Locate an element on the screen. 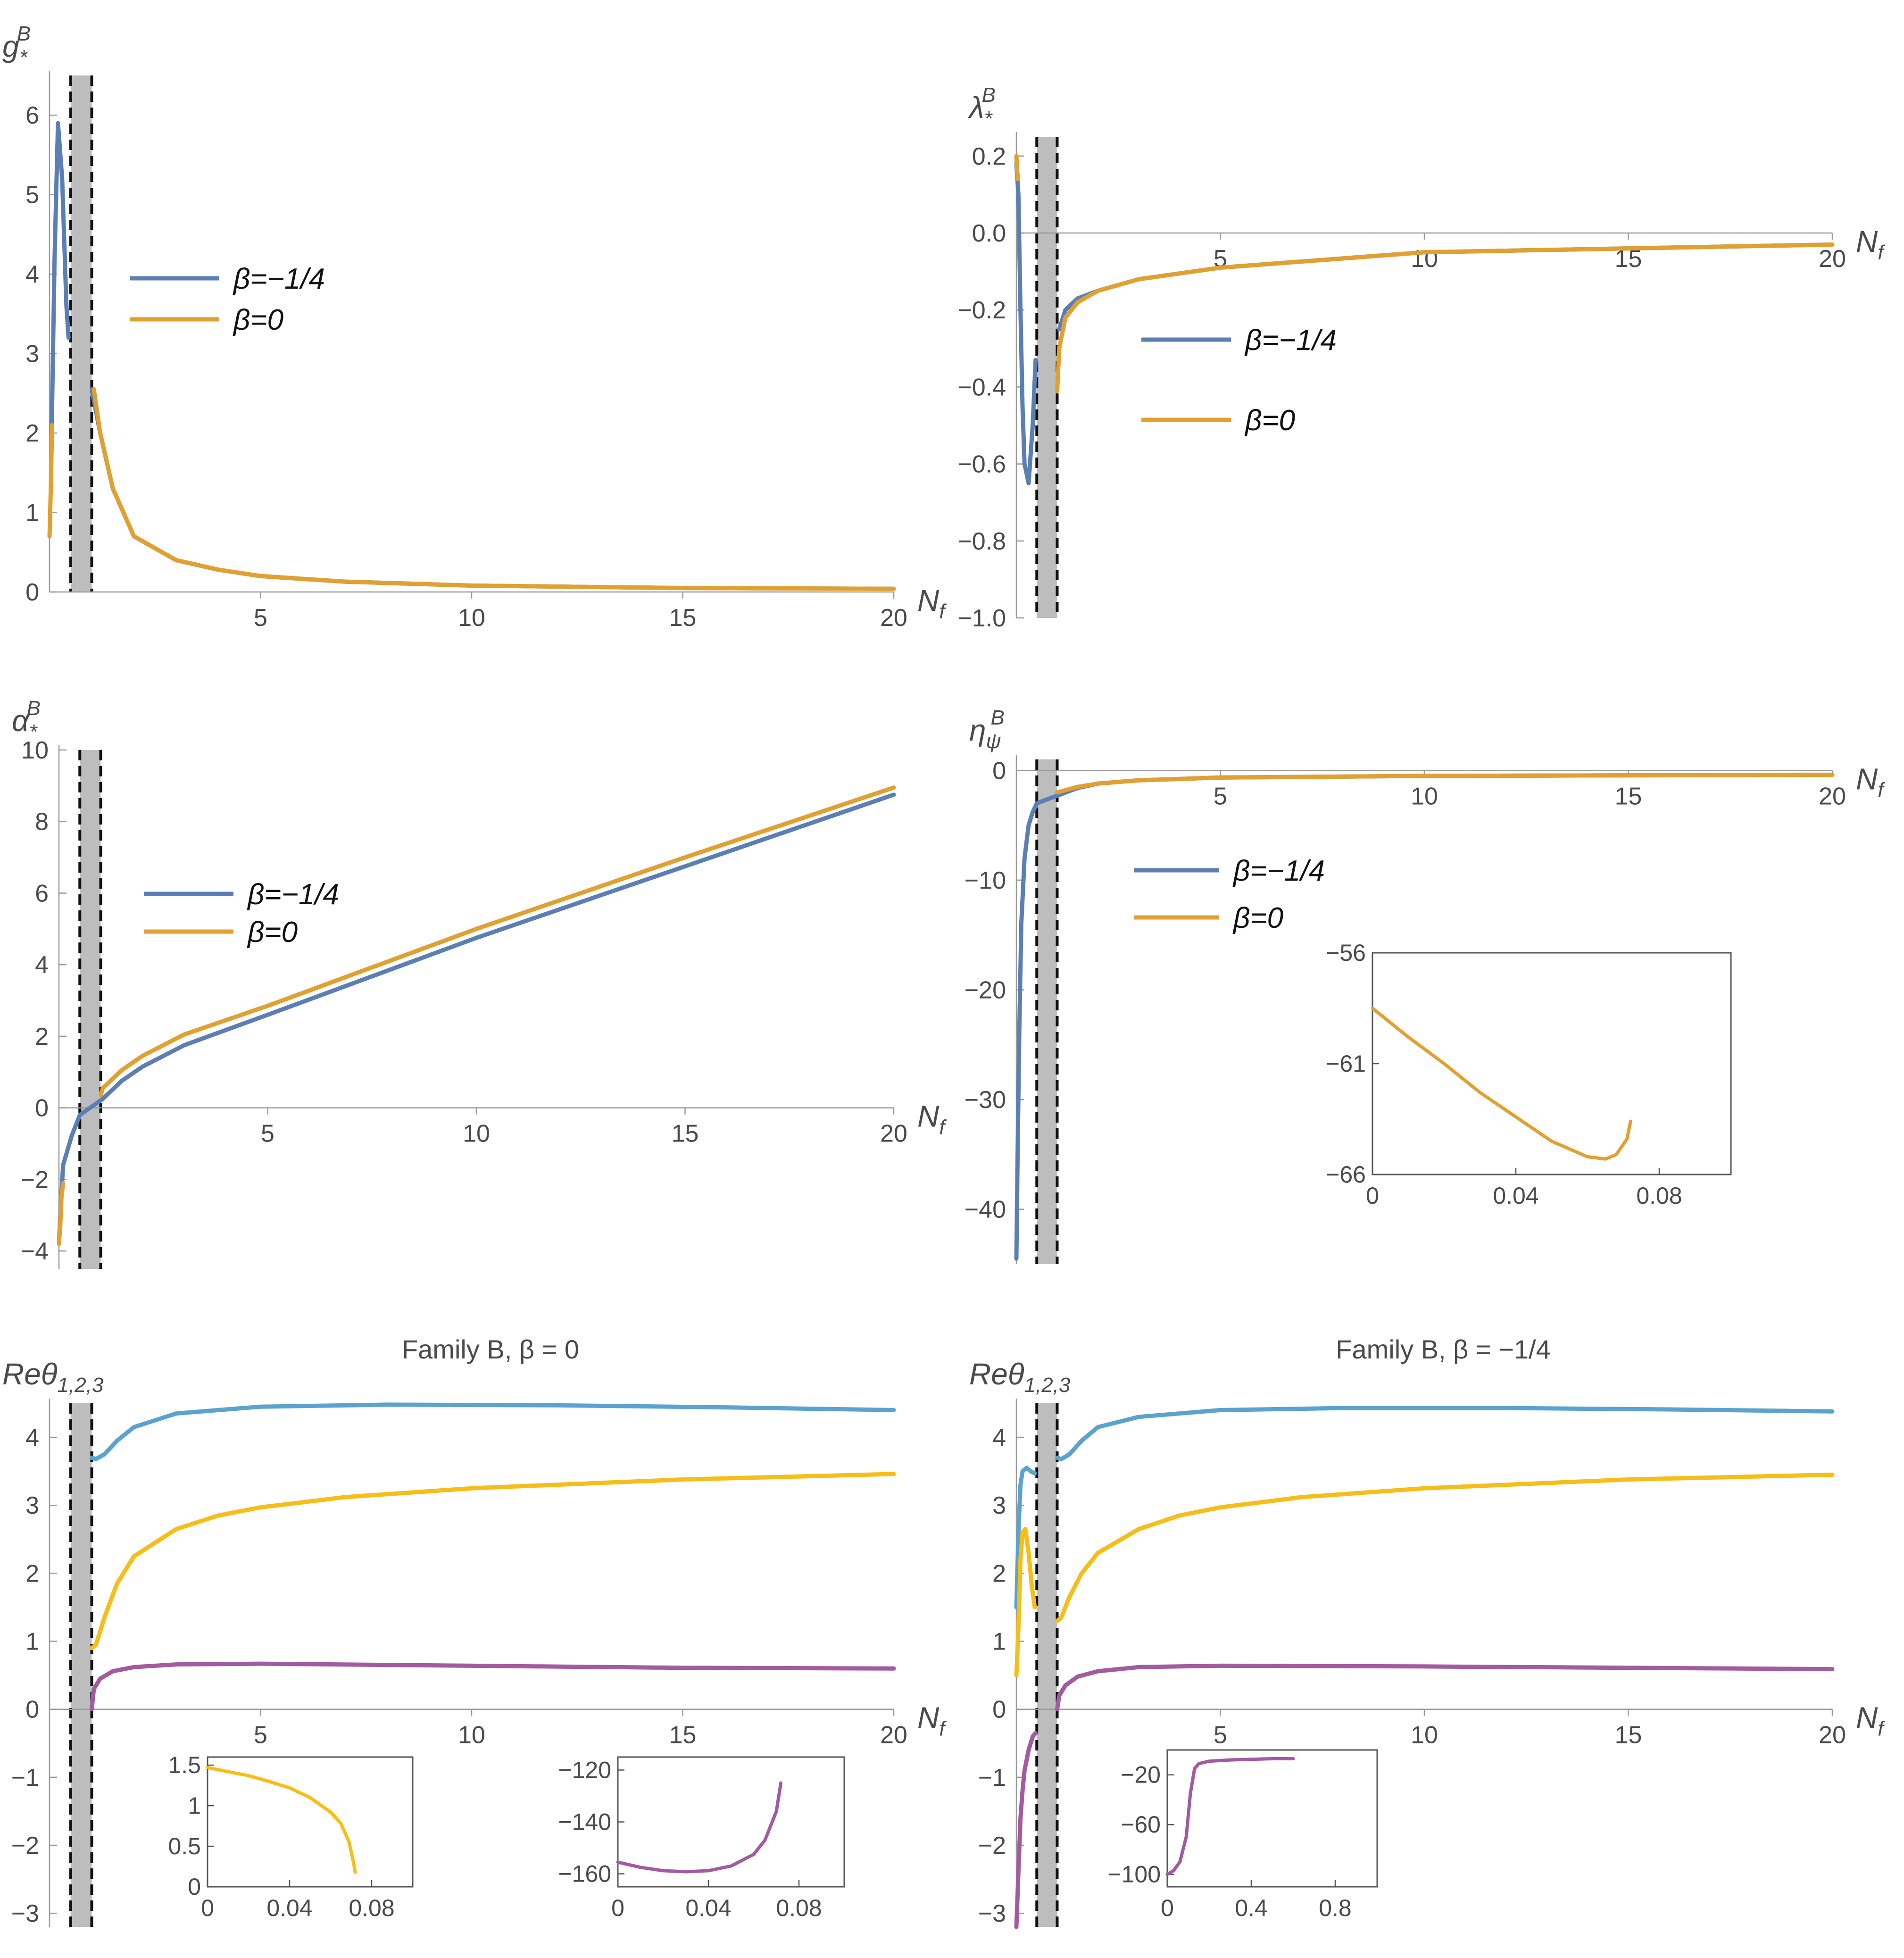 This screenshot has height=1958, width=1904. inset-2-xtick-label: 0.04 is located at coordinates (708, 1908).